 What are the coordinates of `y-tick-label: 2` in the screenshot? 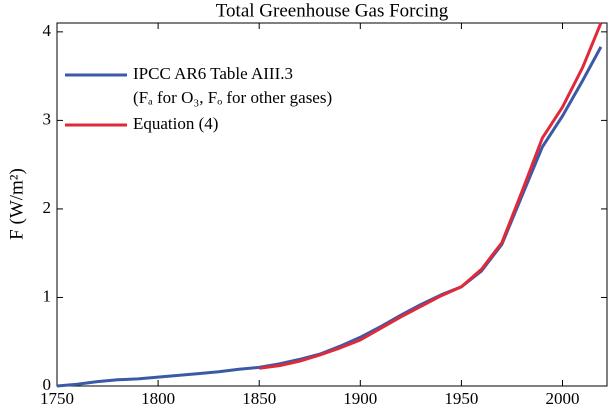 It's located at (47, 207).